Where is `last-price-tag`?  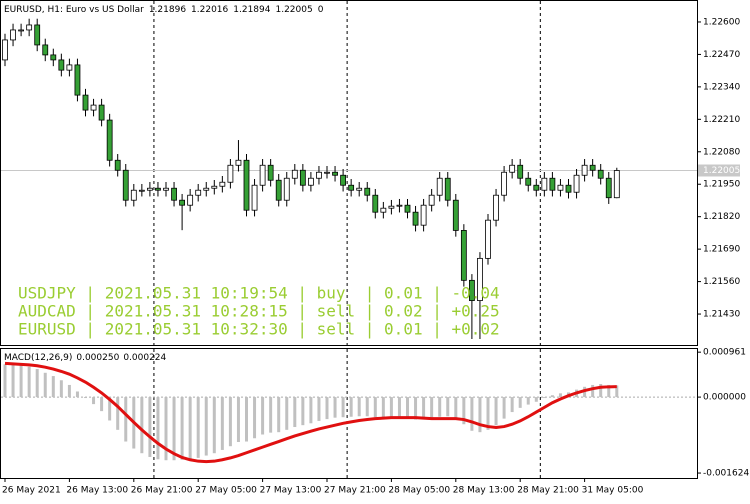 last-price-tag is located at coordinates (719, 170).